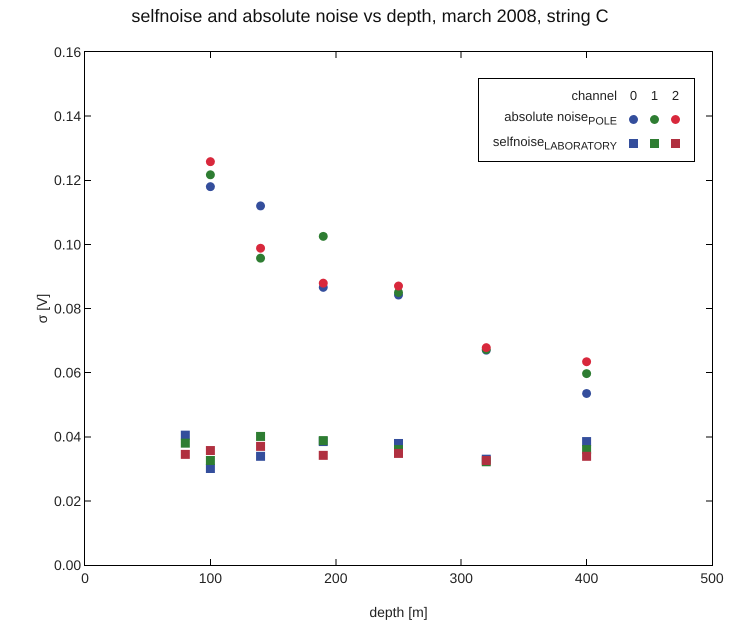 This screenshot has height=620, width=740. What do you see at coordinates (210, 578) in the screenshot?
I see `x-tick-label: 100` at bounding box center [210, 578].